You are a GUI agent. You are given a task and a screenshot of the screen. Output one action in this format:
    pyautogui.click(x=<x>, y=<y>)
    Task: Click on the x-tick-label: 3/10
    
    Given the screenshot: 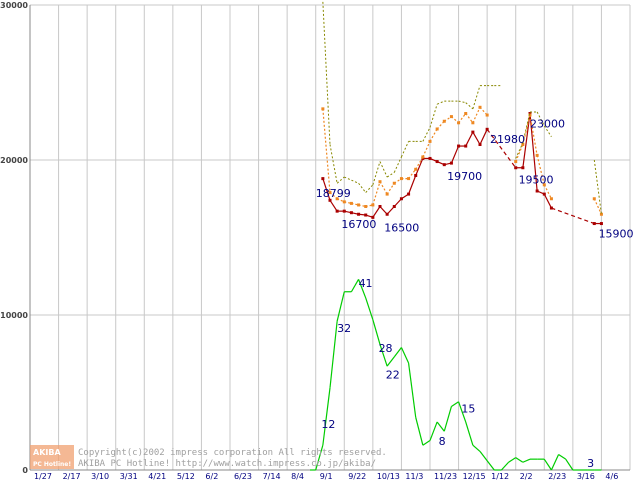 What is the action you would take?
    pyautogui.click(x=100, y=476)
    